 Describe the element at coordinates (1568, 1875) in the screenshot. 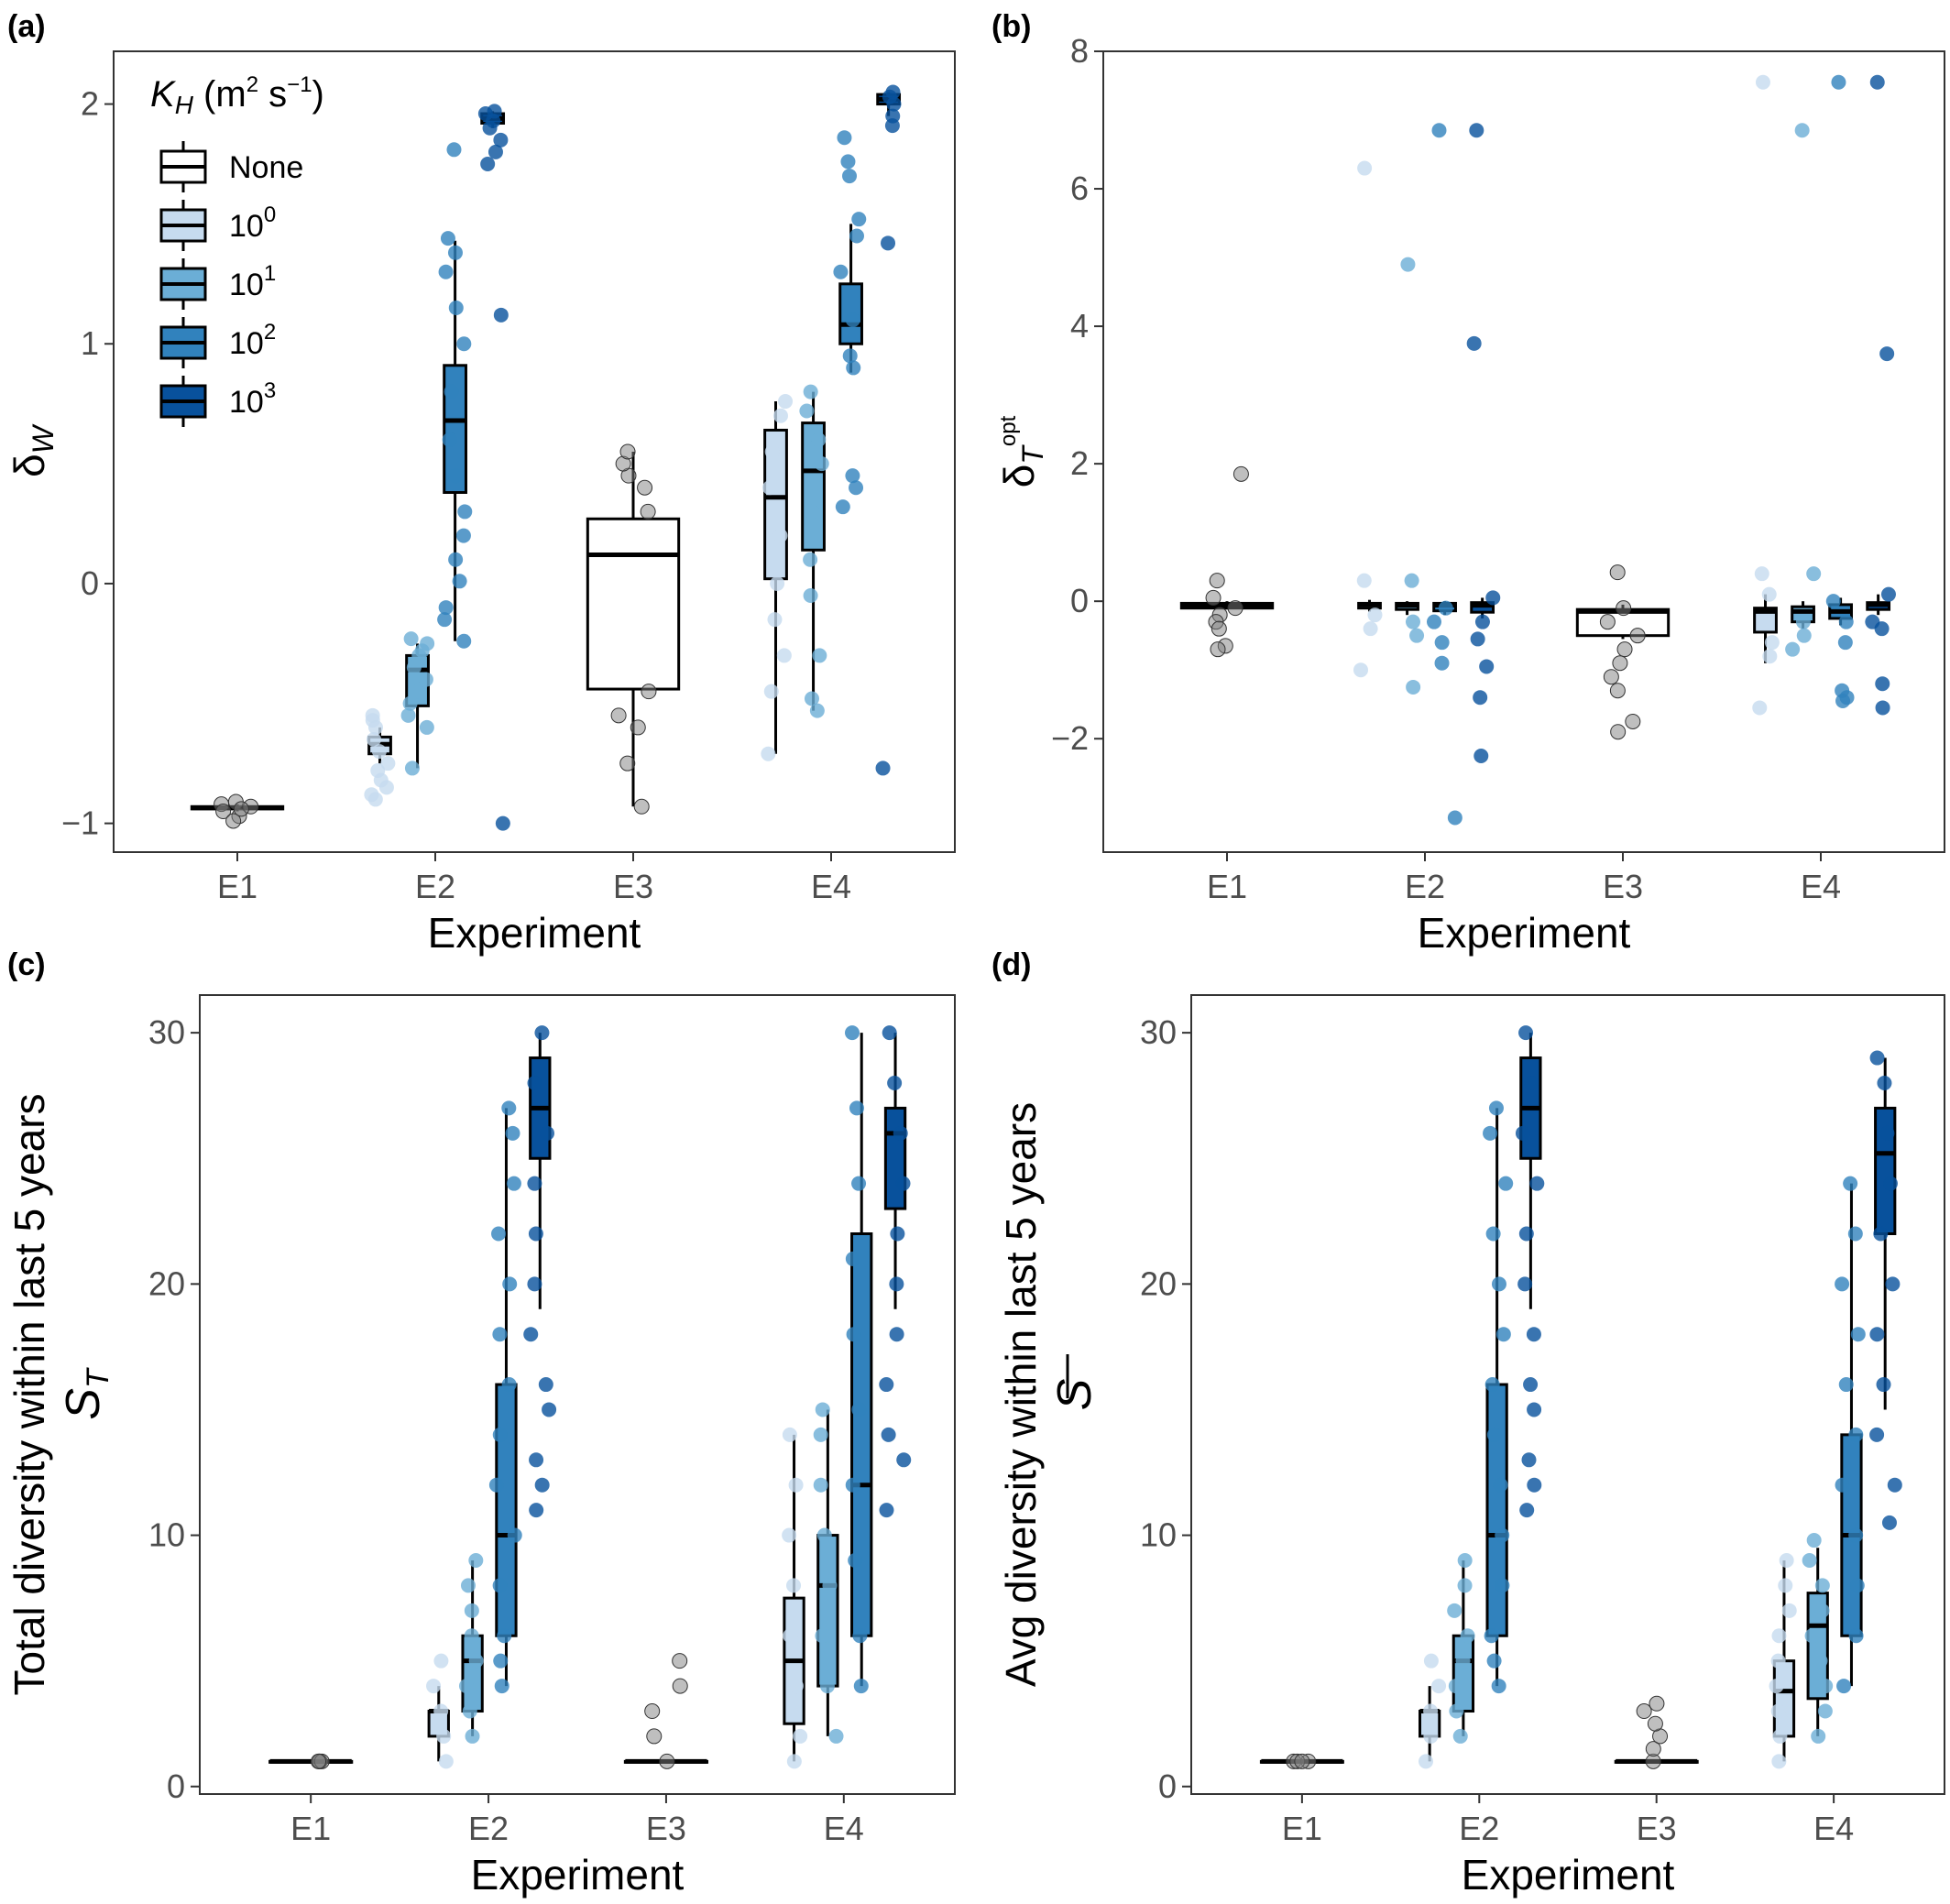

I see `x-axis-title: Experiment` at that location.